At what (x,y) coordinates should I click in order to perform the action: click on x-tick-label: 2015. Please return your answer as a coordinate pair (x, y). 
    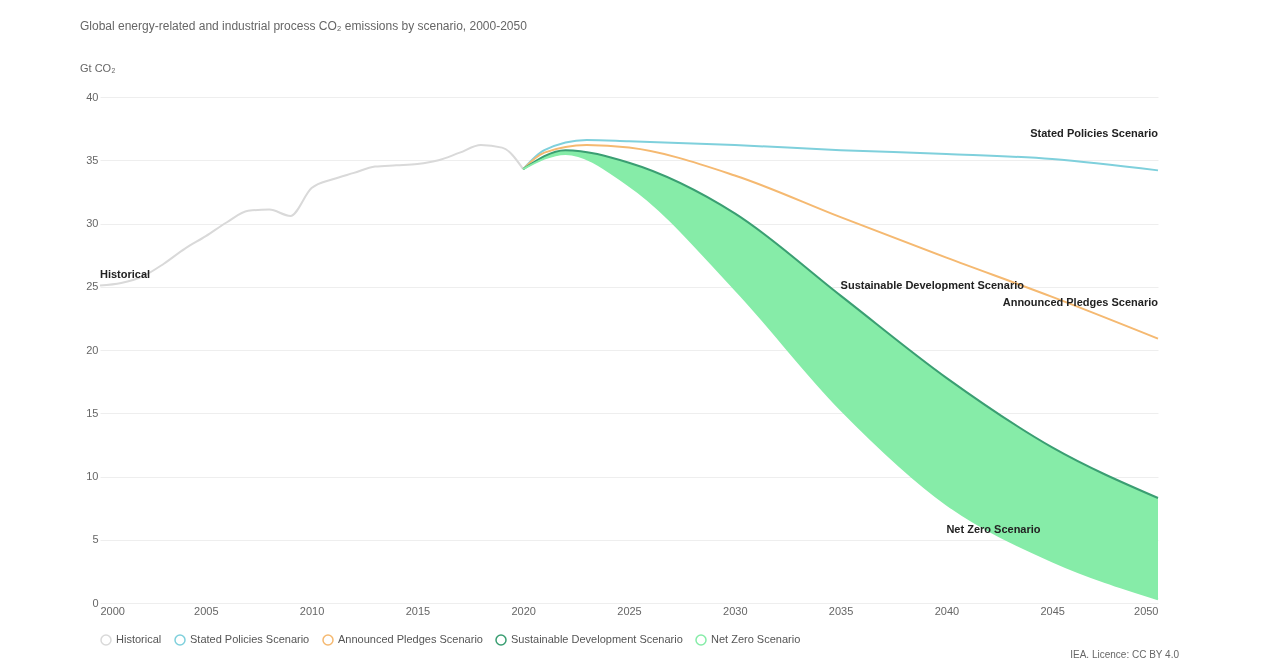
    Looking at the image, I should click on (418, 610).